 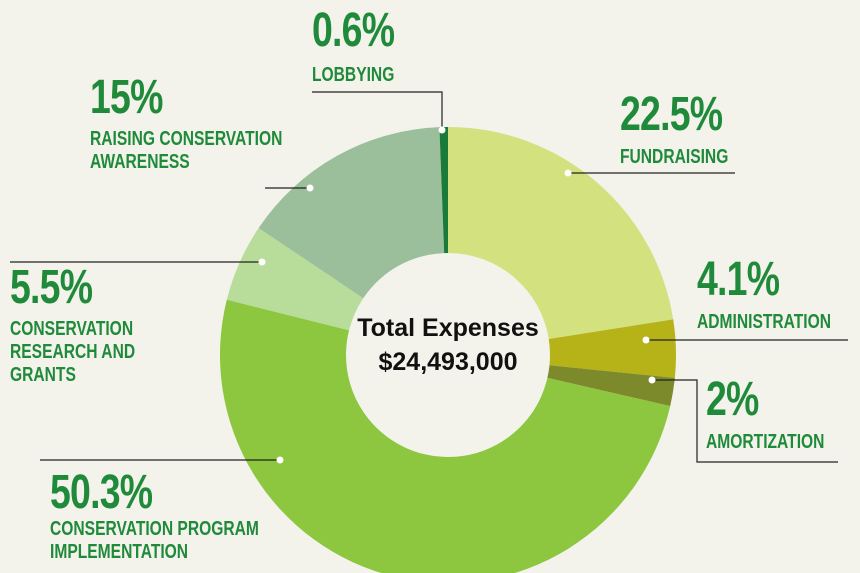 I want to click on value-label: 0.6%, so click(x=353, y=30).